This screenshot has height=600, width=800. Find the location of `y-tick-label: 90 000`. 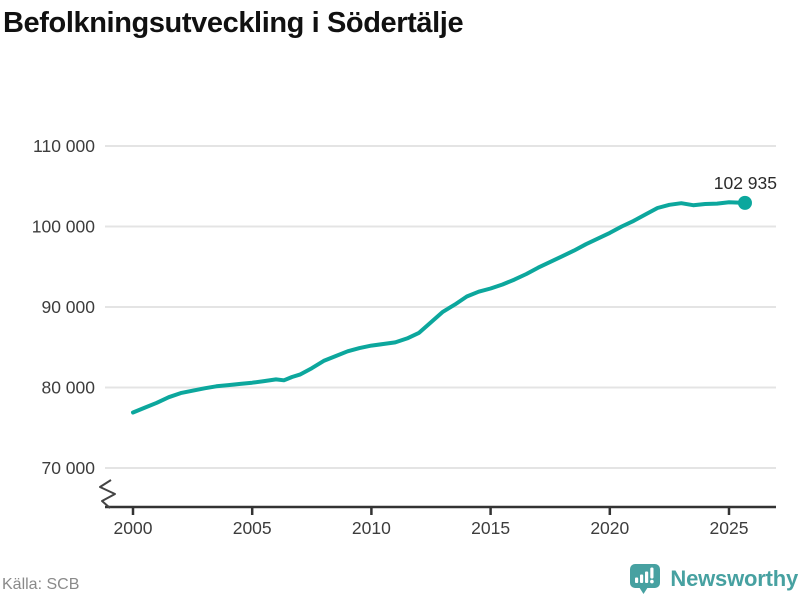

y-tick-label: 90 000 is located at coordinates (68, 307).